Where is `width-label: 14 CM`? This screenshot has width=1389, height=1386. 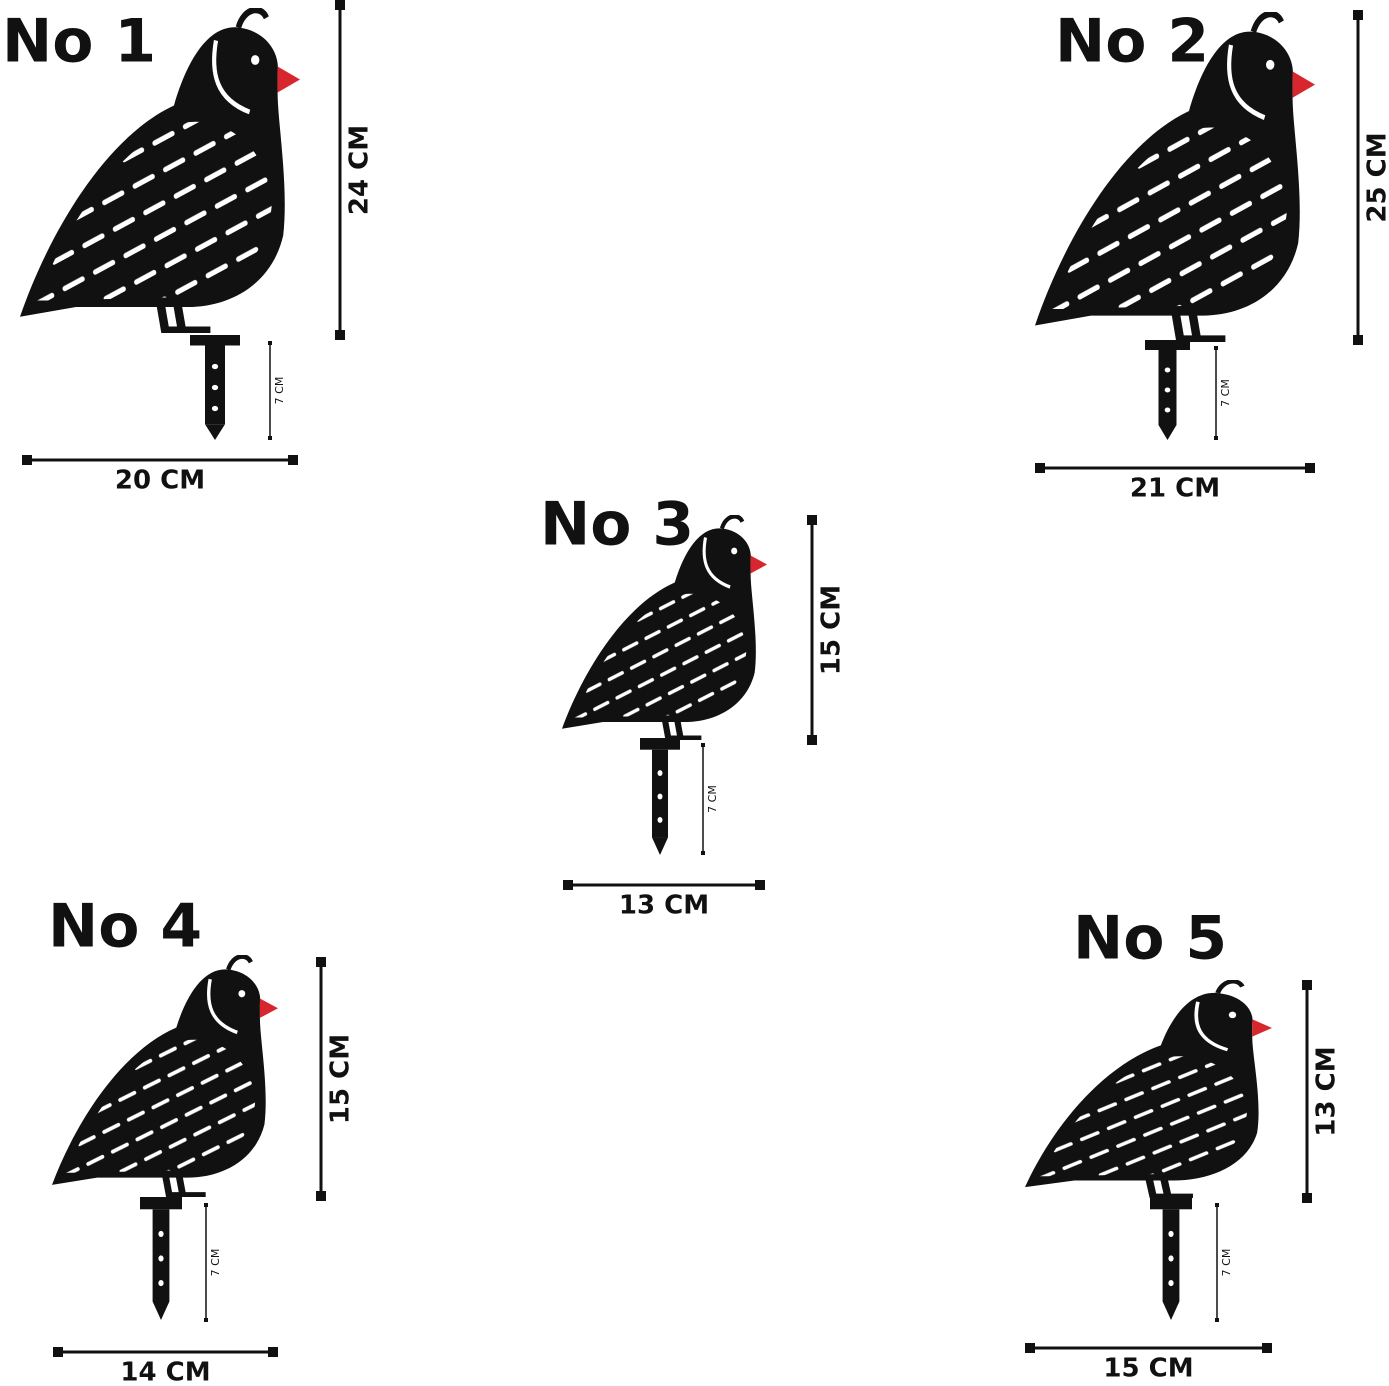
width-label: 14 CM is located at coordinates (165, 1372).